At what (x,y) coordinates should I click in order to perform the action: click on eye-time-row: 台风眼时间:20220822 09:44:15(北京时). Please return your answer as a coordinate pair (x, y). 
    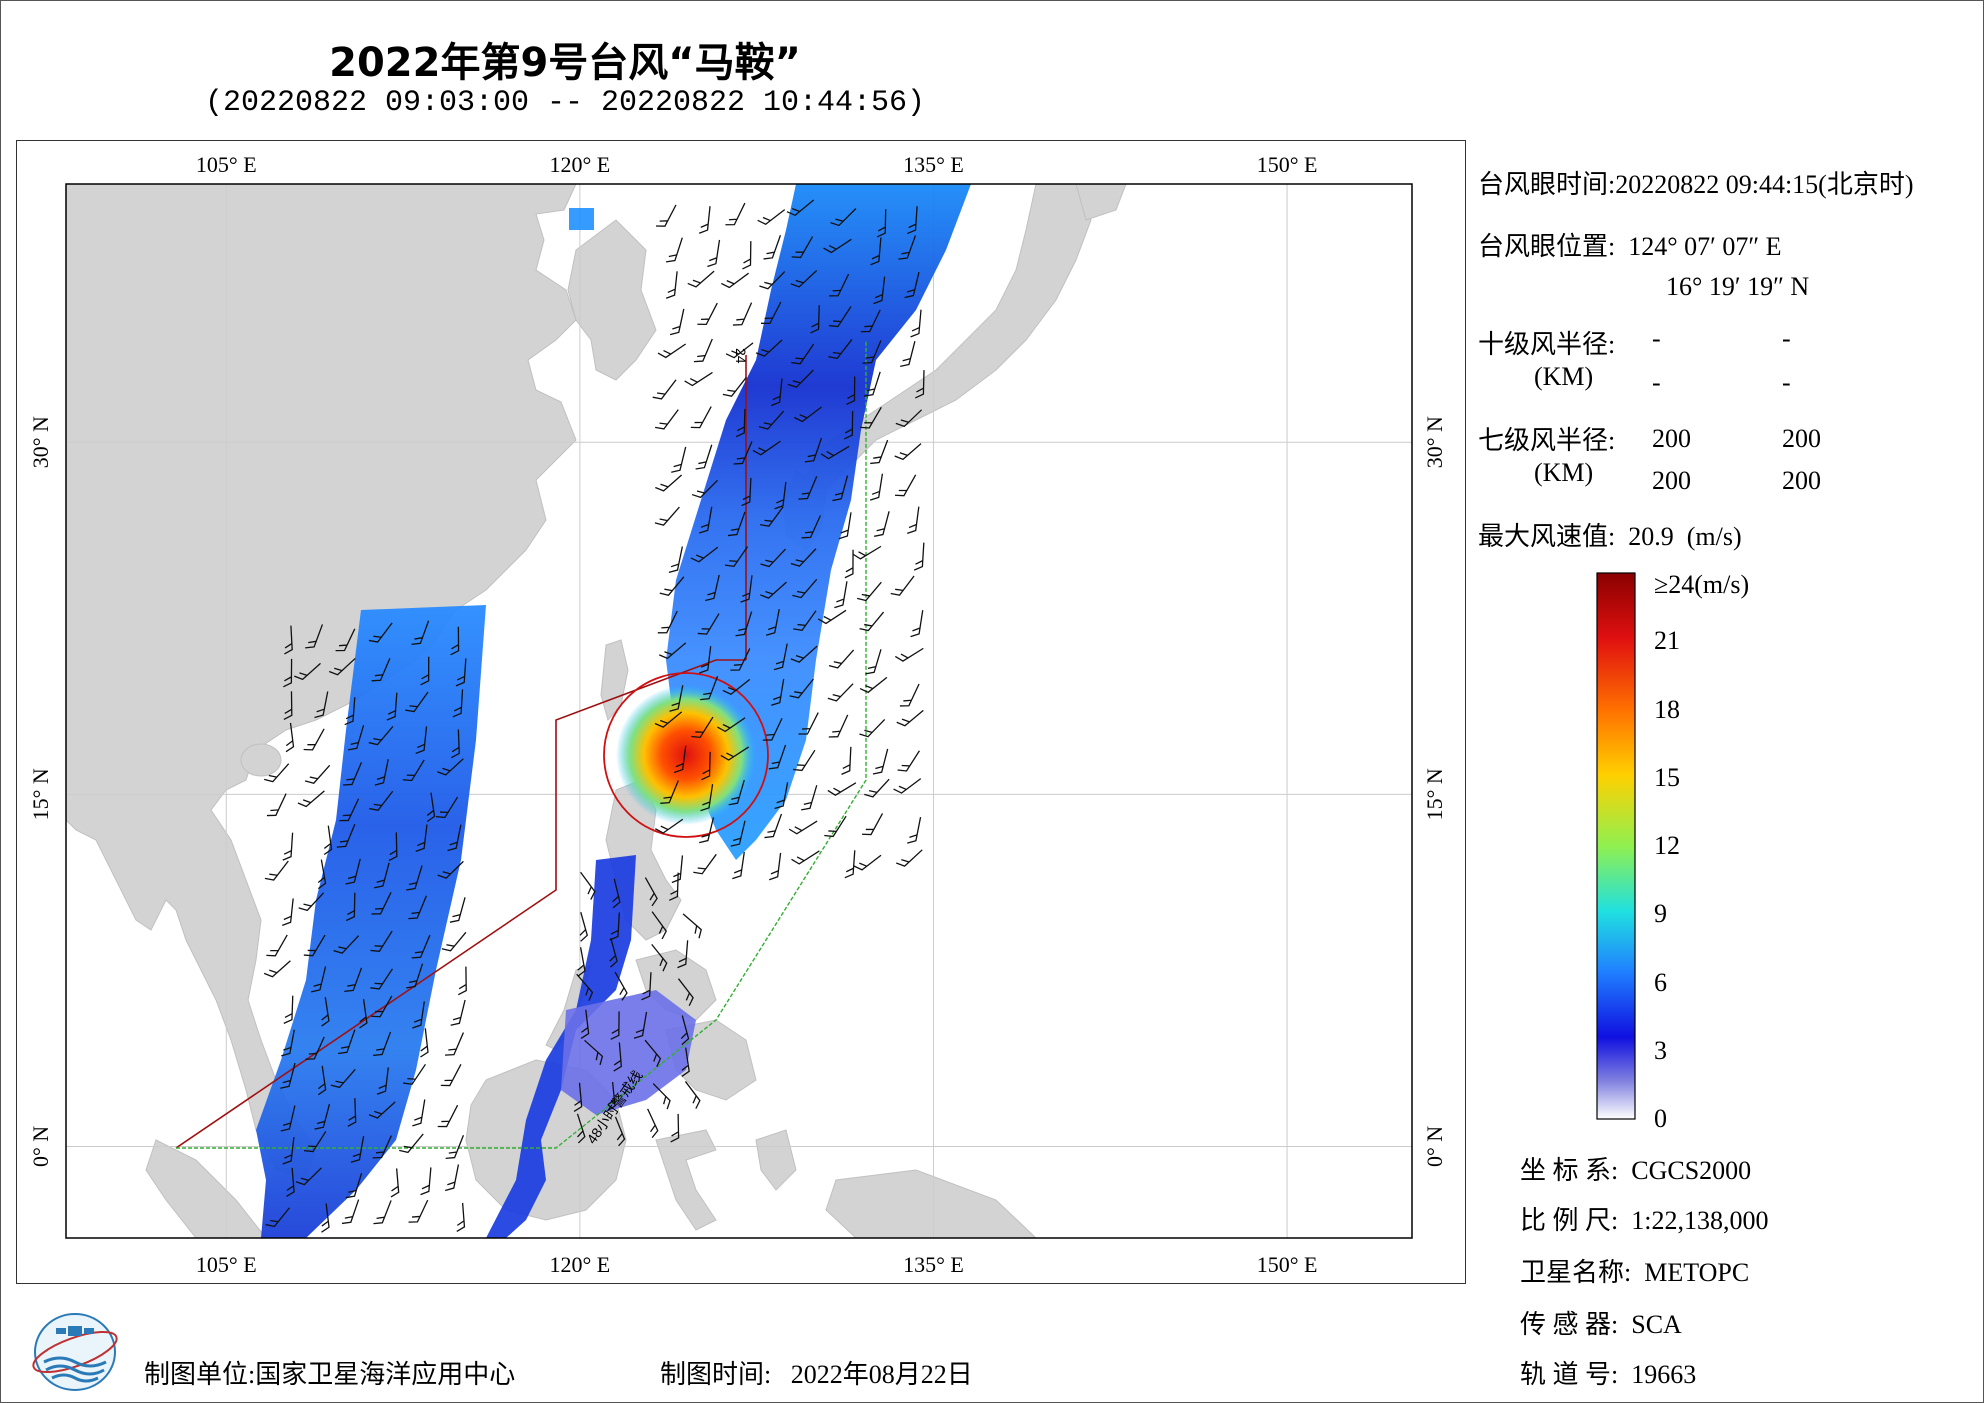
    Looking at the image, I should click on (1696, 182).